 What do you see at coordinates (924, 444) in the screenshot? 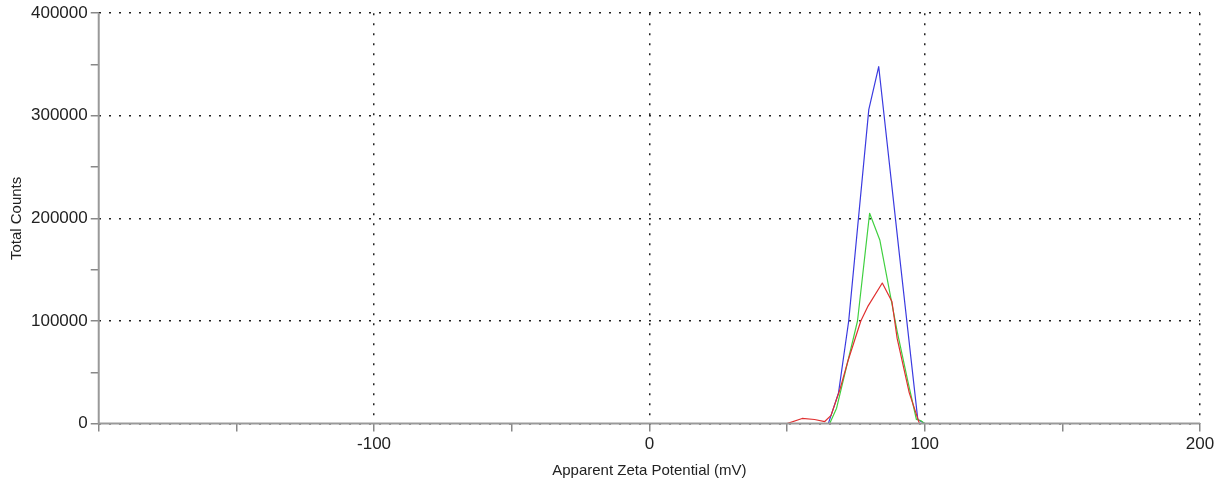
I see `x-tick-label: 100` at bounding box center [924, 444].